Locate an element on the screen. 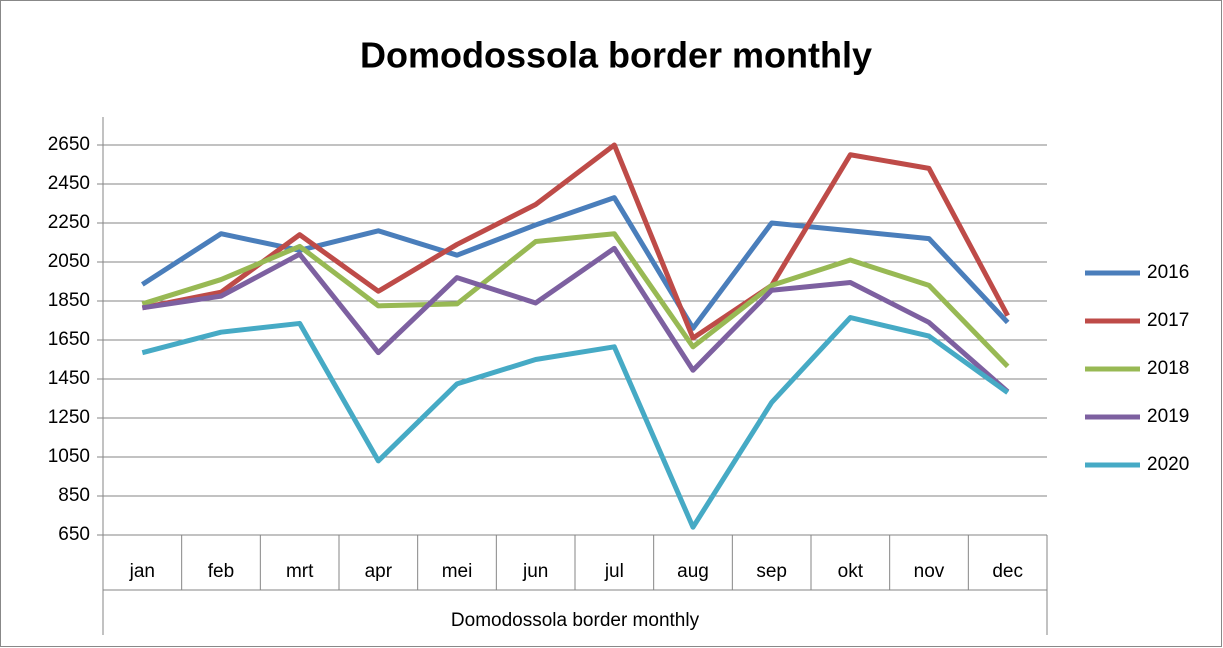 This screenshot has height=648, width=1223. y-tick-label: 2450 is located at coordinates (69, 183).